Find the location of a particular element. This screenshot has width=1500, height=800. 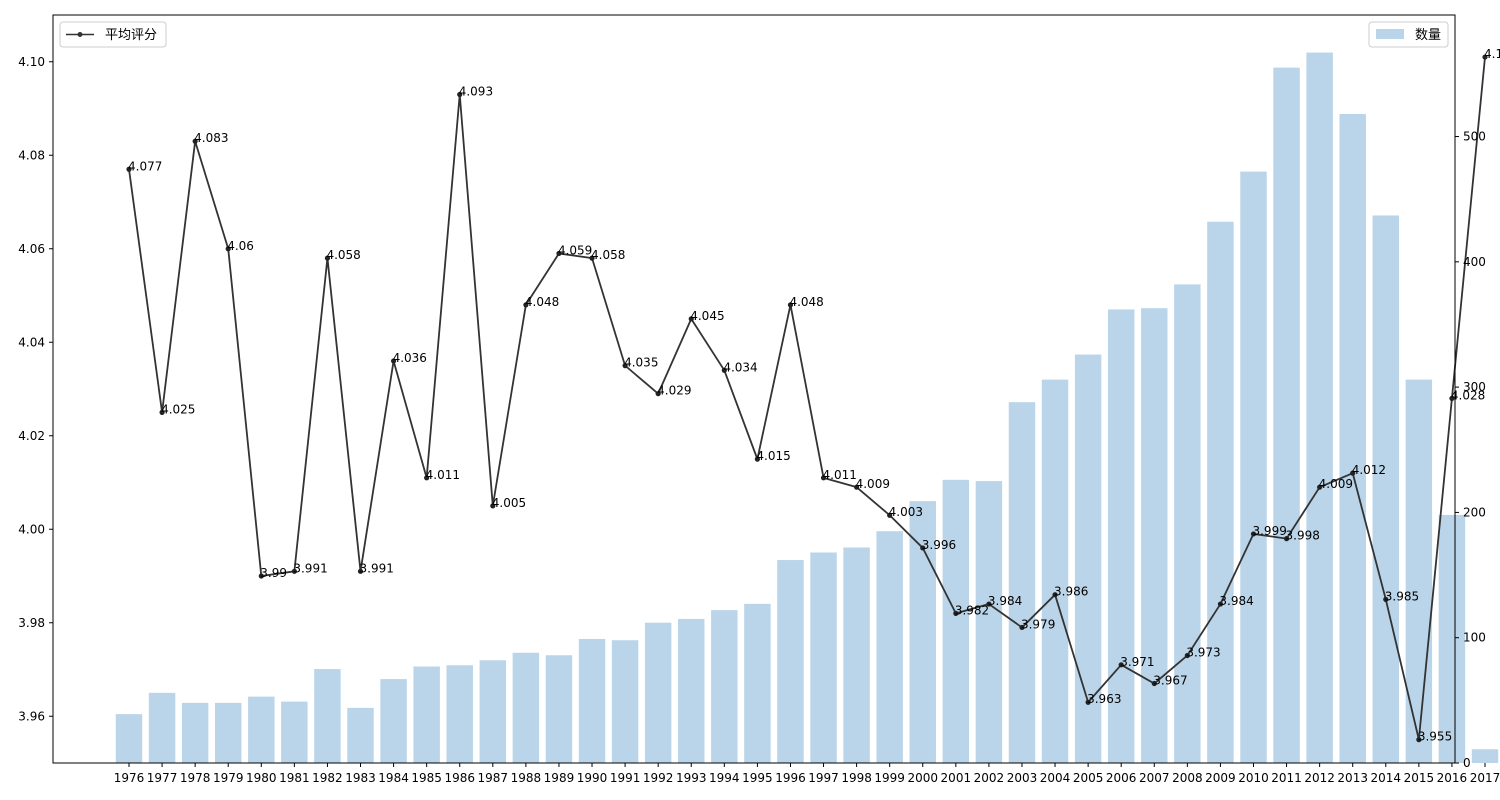

x-tick-label-2010: 2010 is located at coordinates (1253, 778).